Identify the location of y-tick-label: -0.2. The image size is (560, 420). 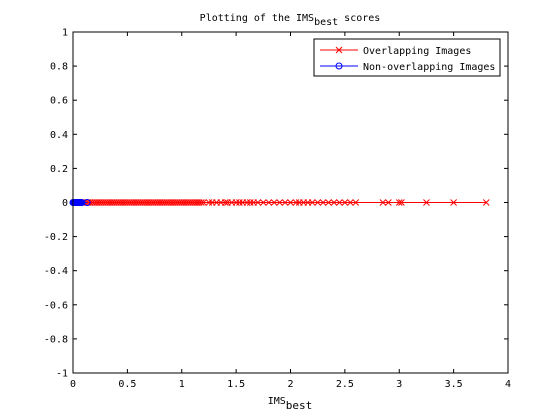
(56, 237).